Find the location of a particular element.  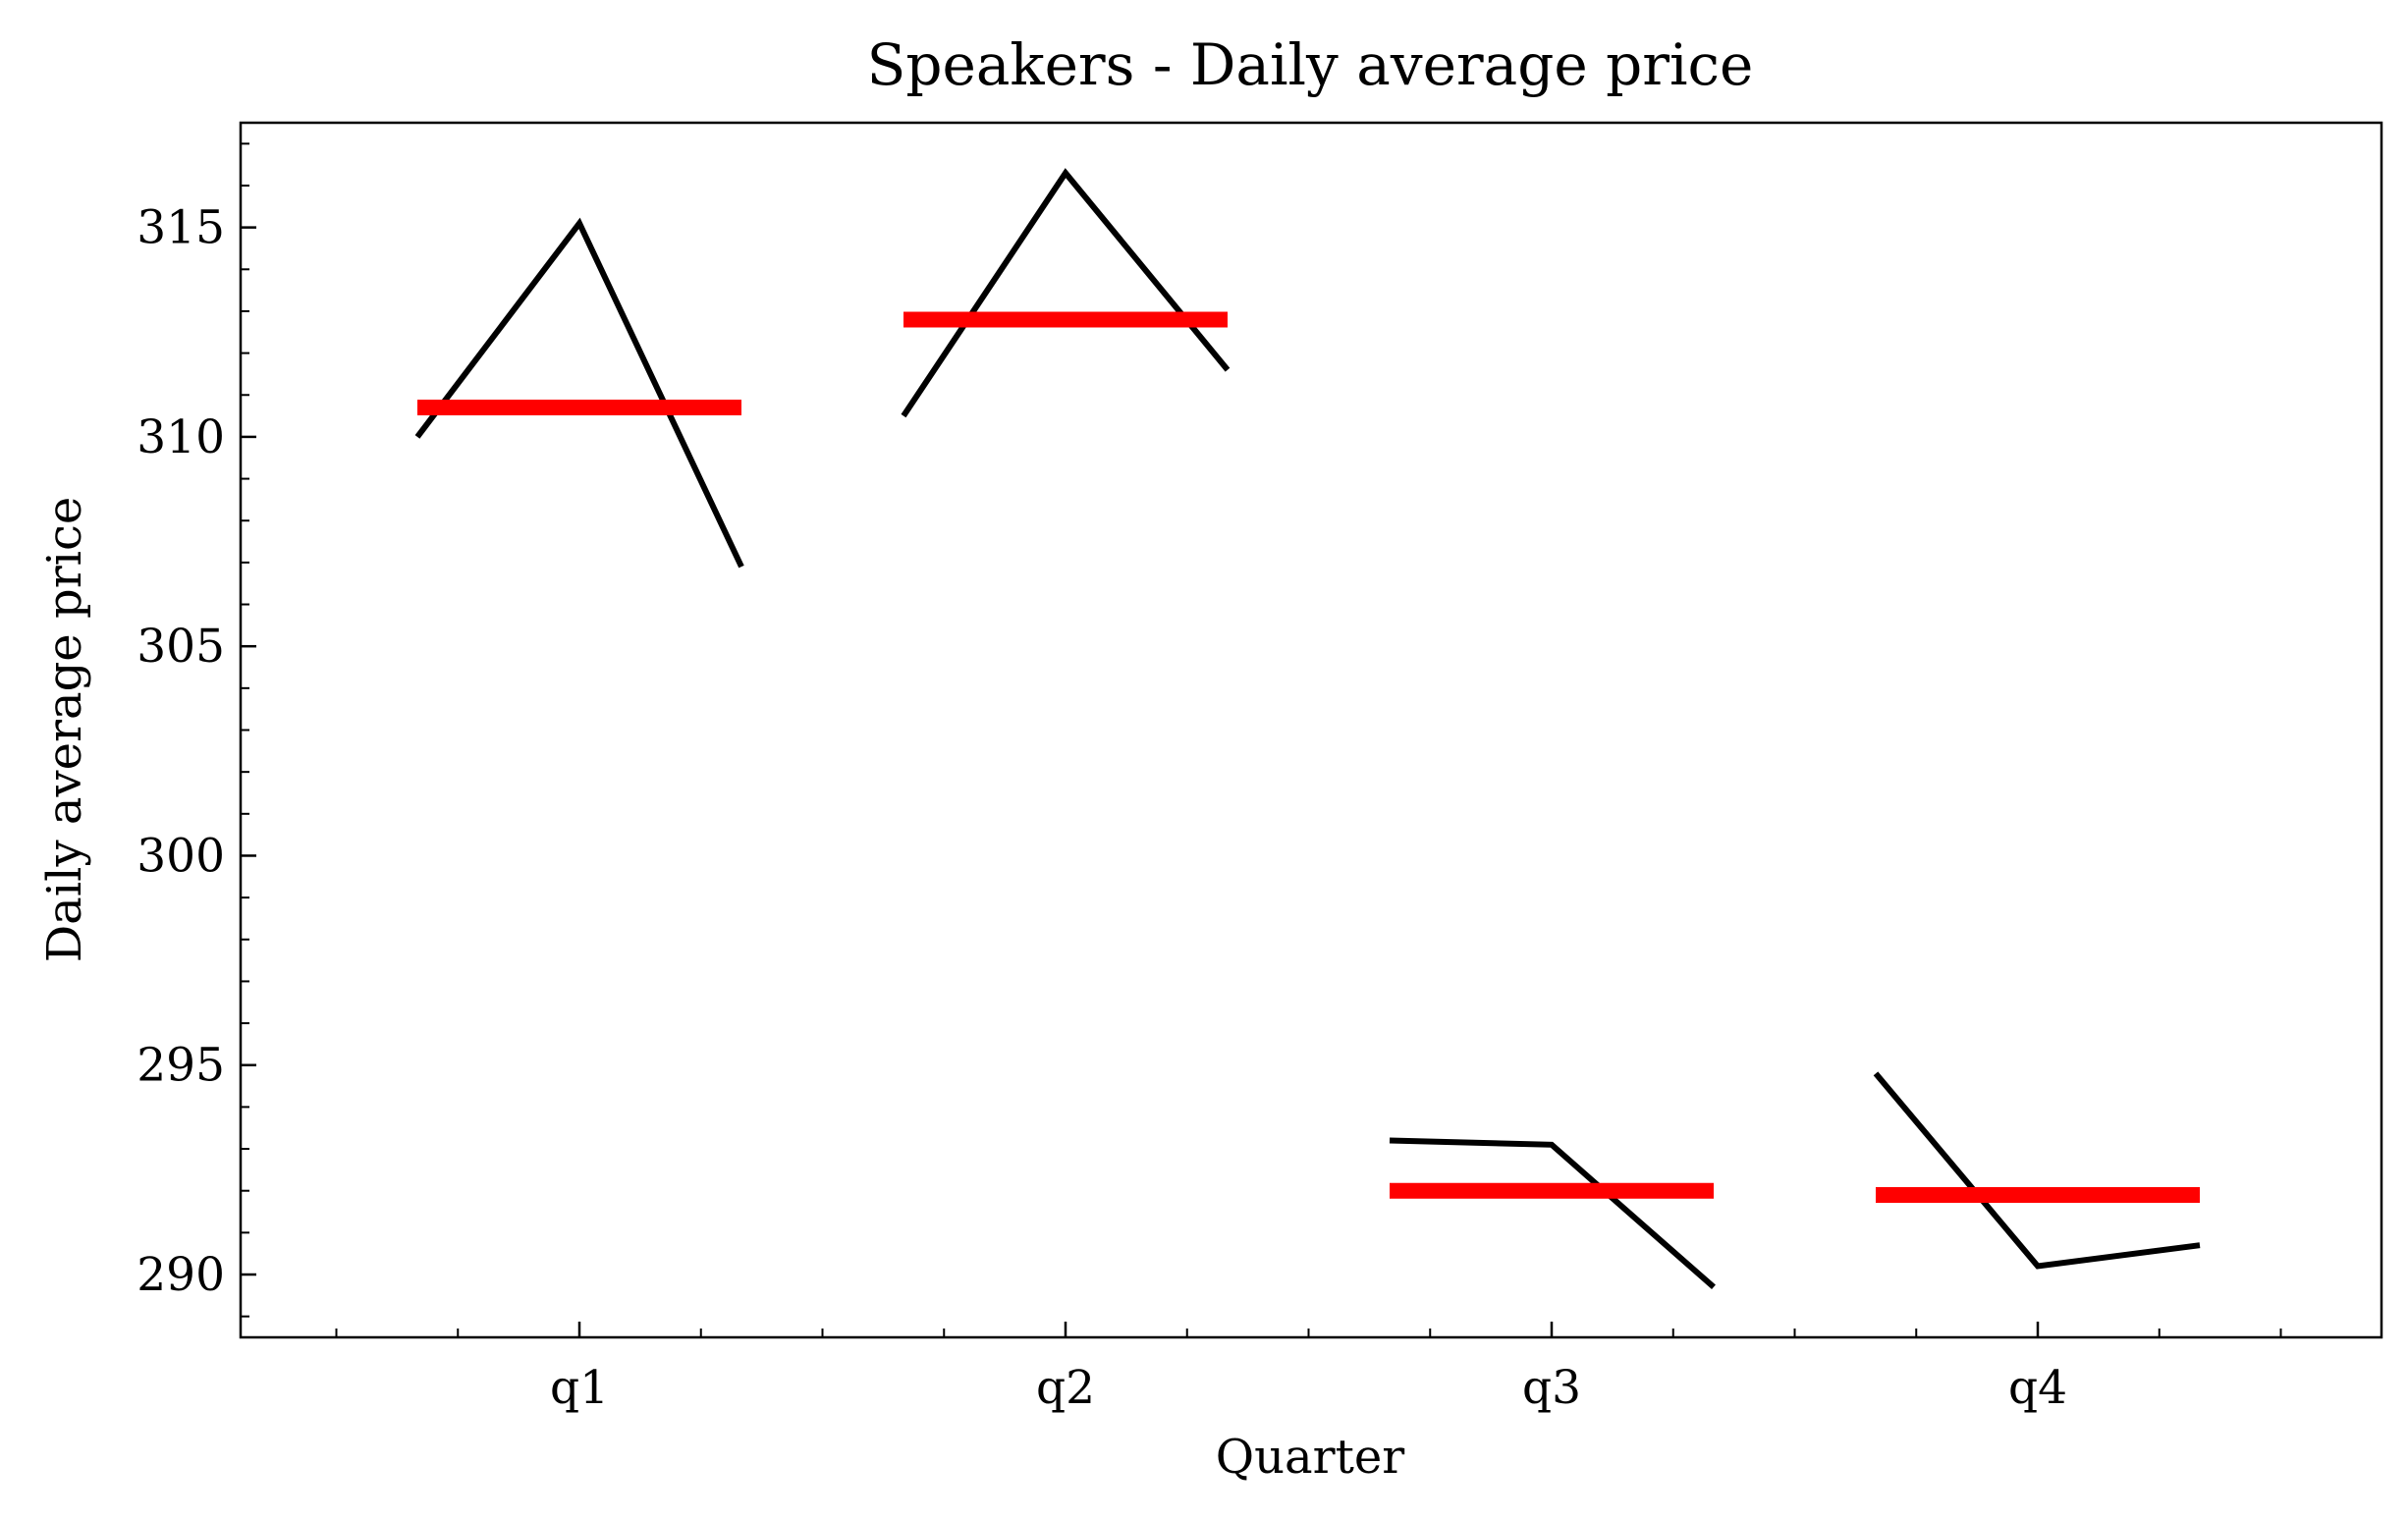

series-line-q1 is located at coordinates (579, 393).